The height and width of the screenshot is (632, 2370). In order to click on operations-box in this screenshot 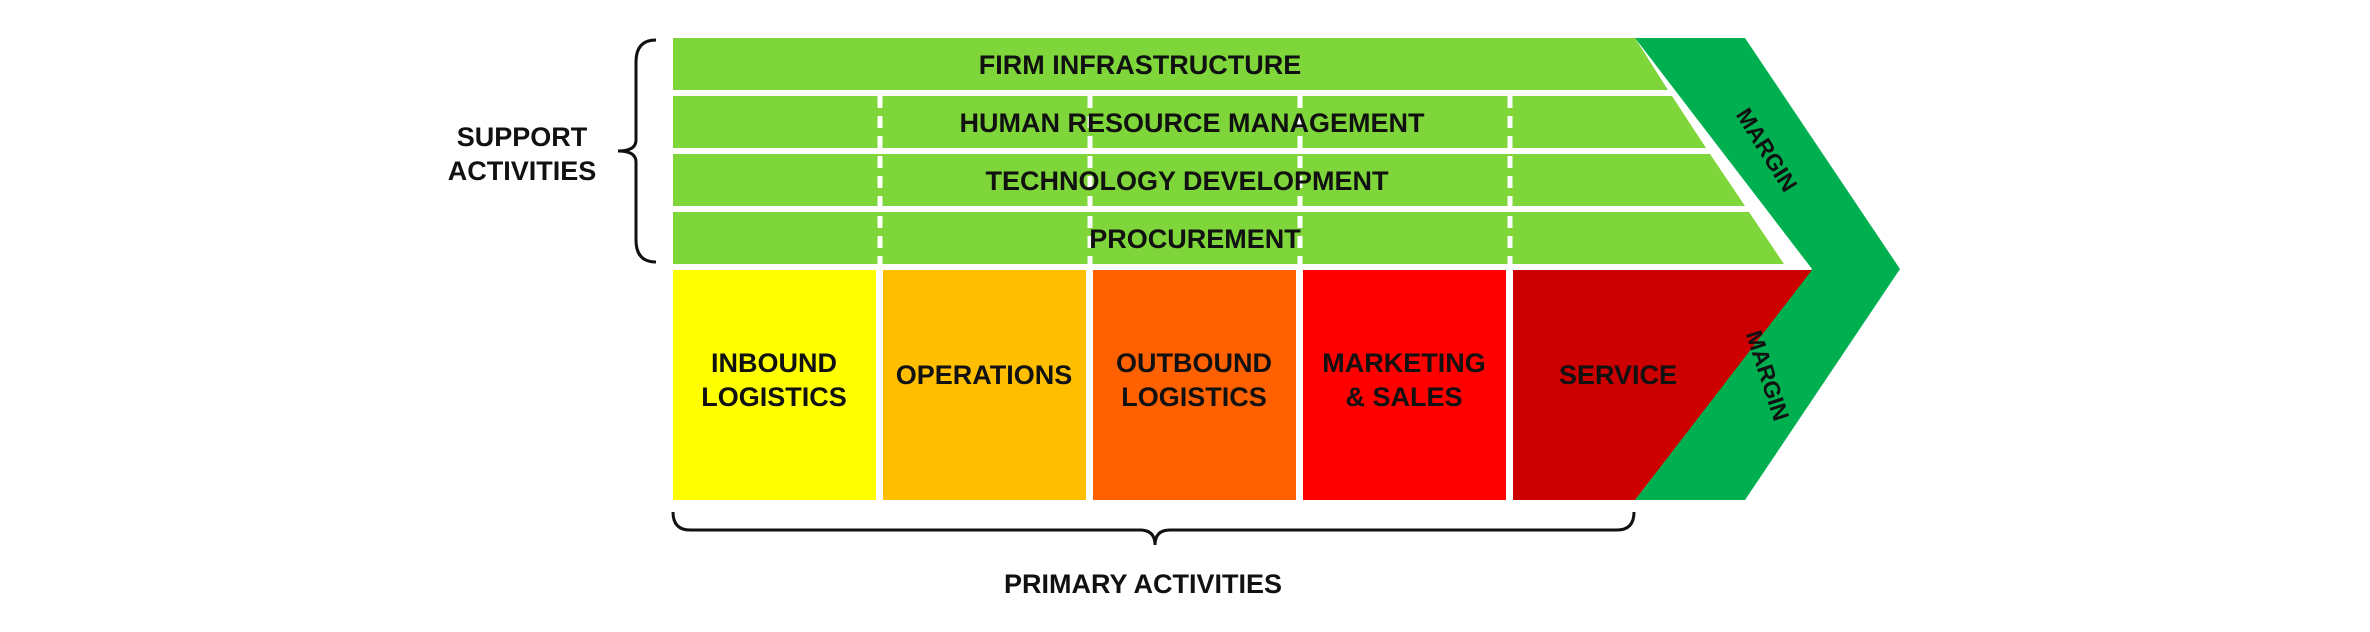, I will do `click(984, 385)`.